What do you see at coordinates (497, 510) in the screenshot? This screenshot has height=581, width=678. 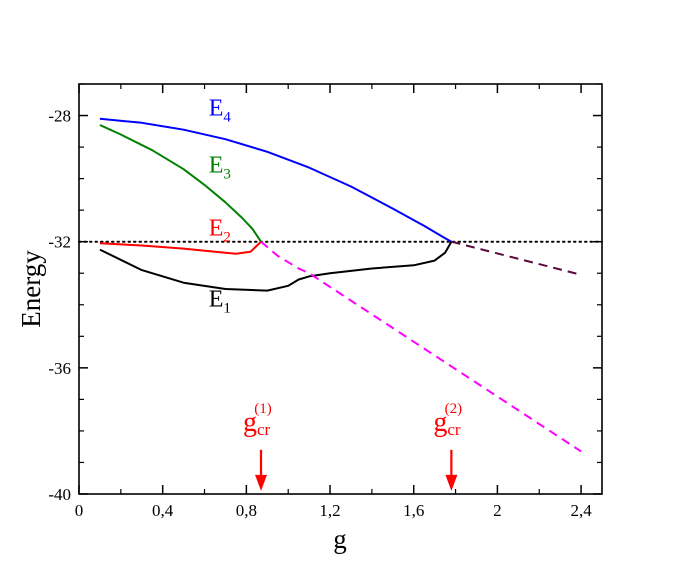 I see `x-tick-label-5: 2` at bounding box center [497, 510].